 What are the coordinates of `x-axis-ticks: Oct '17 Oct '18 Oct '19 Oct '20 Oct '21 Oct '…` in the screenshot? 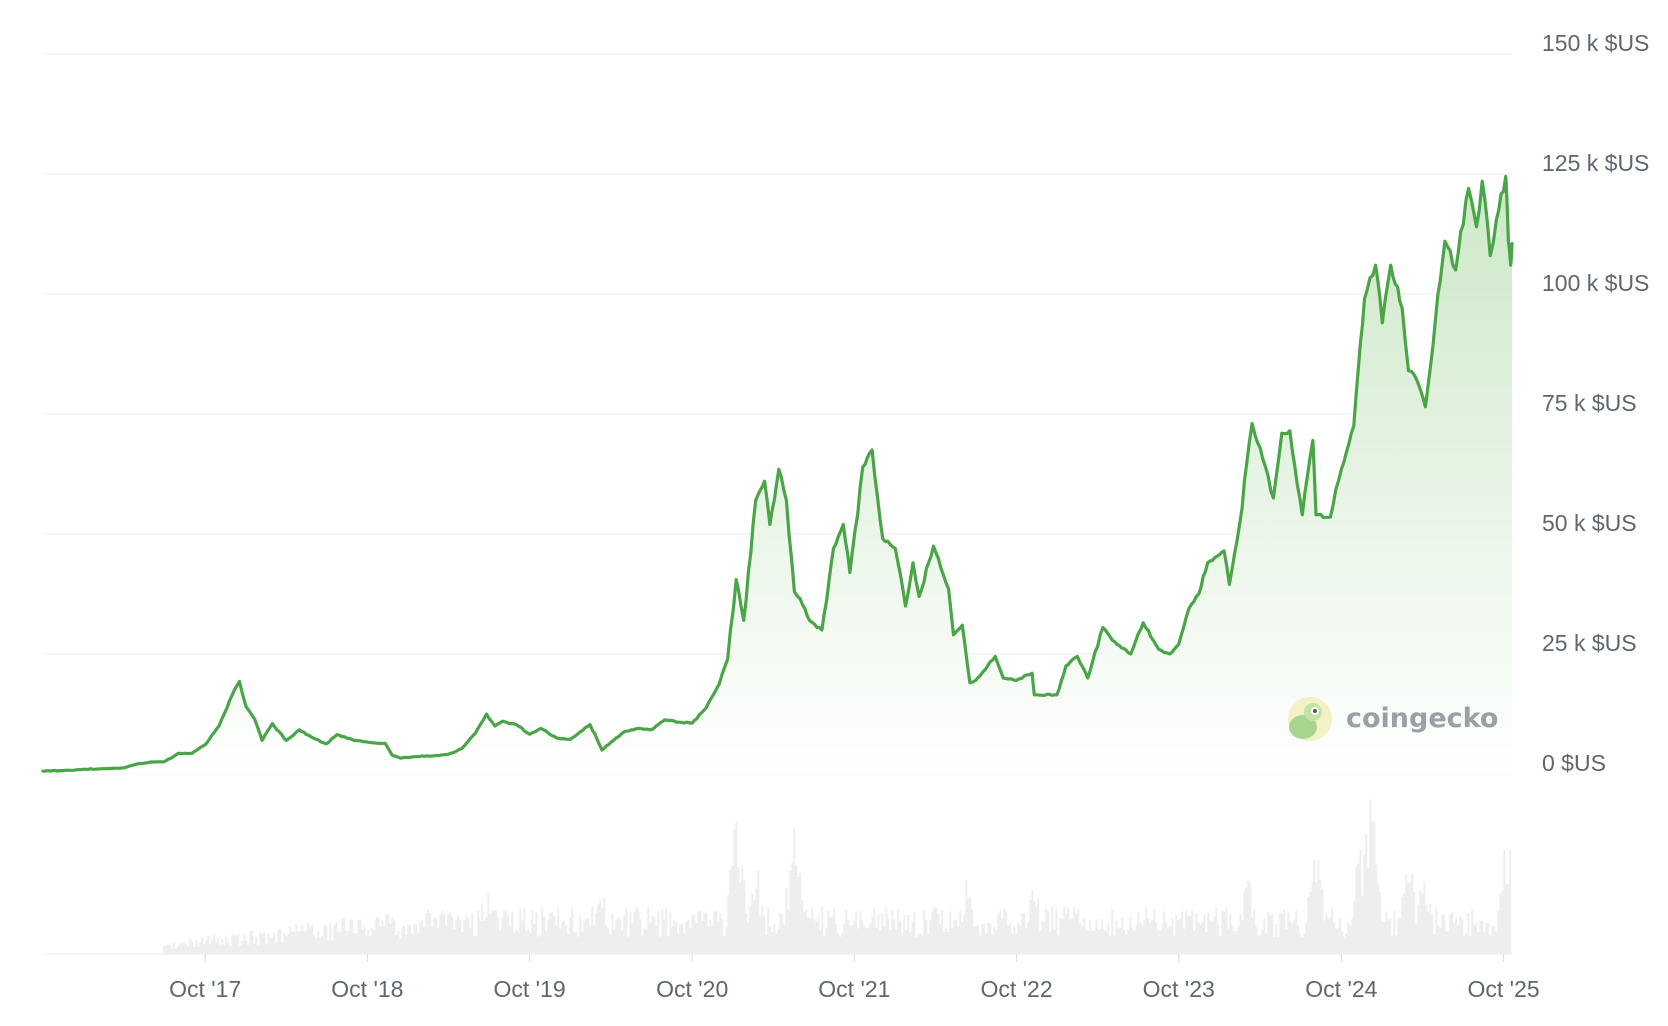 It's located at (854, 978).